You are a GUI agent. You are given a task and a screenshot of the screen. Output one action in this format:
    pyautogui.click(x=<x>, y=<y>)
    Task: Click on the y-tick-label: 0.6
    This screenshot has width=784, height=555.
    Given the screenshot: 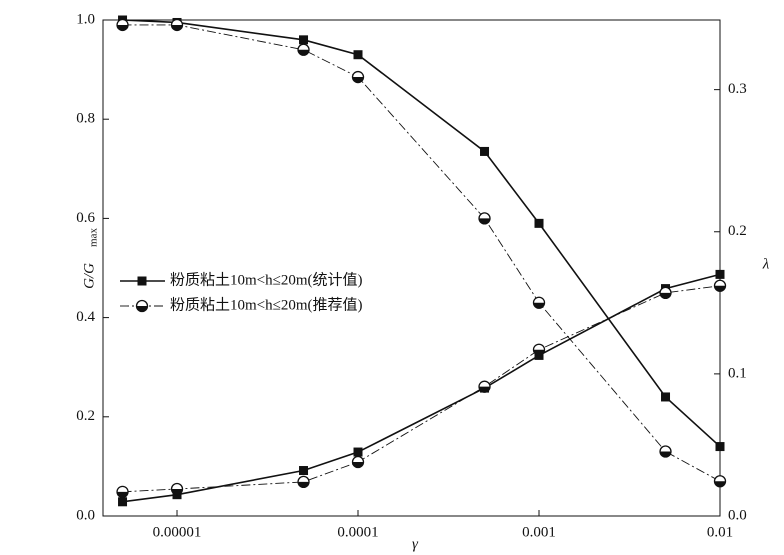 What is the action you would take?
    pyautogui.click(x=85, y=218)
    